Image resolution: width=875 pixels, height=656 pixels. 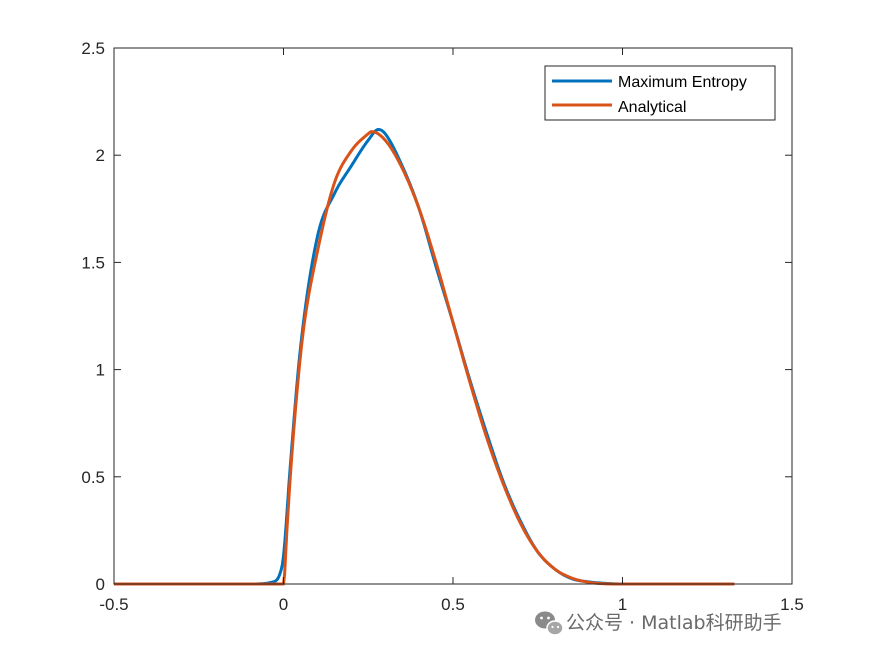 I want to click on y-tick-label: 2, so click(x=100, y=155).